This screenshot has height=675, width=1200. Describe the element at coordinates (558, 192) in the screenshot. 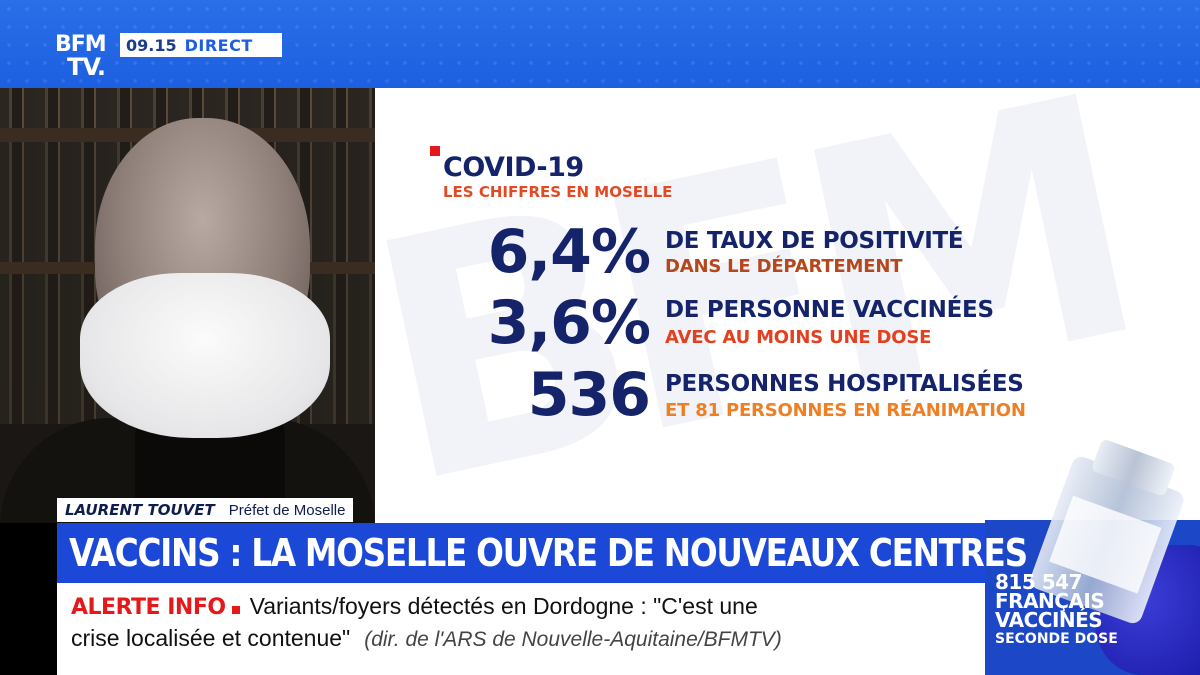

I see `panel-subtitle: LES CHIFFRES EN MOSELLE` at that location.